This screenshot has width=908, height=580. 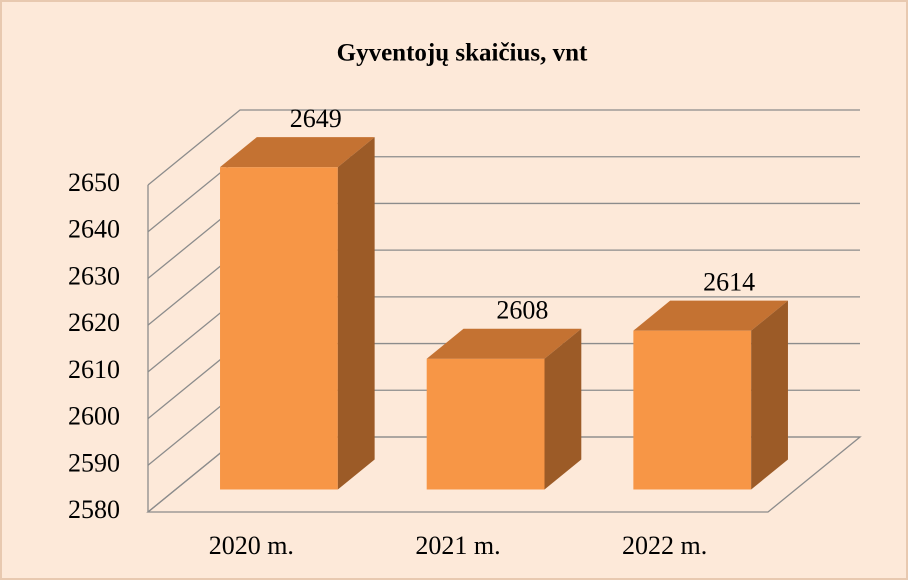 What do you see at coordinates (522, 310) in the screenshot?
I see `data-label: 2608` at bounding box center [522, 310].